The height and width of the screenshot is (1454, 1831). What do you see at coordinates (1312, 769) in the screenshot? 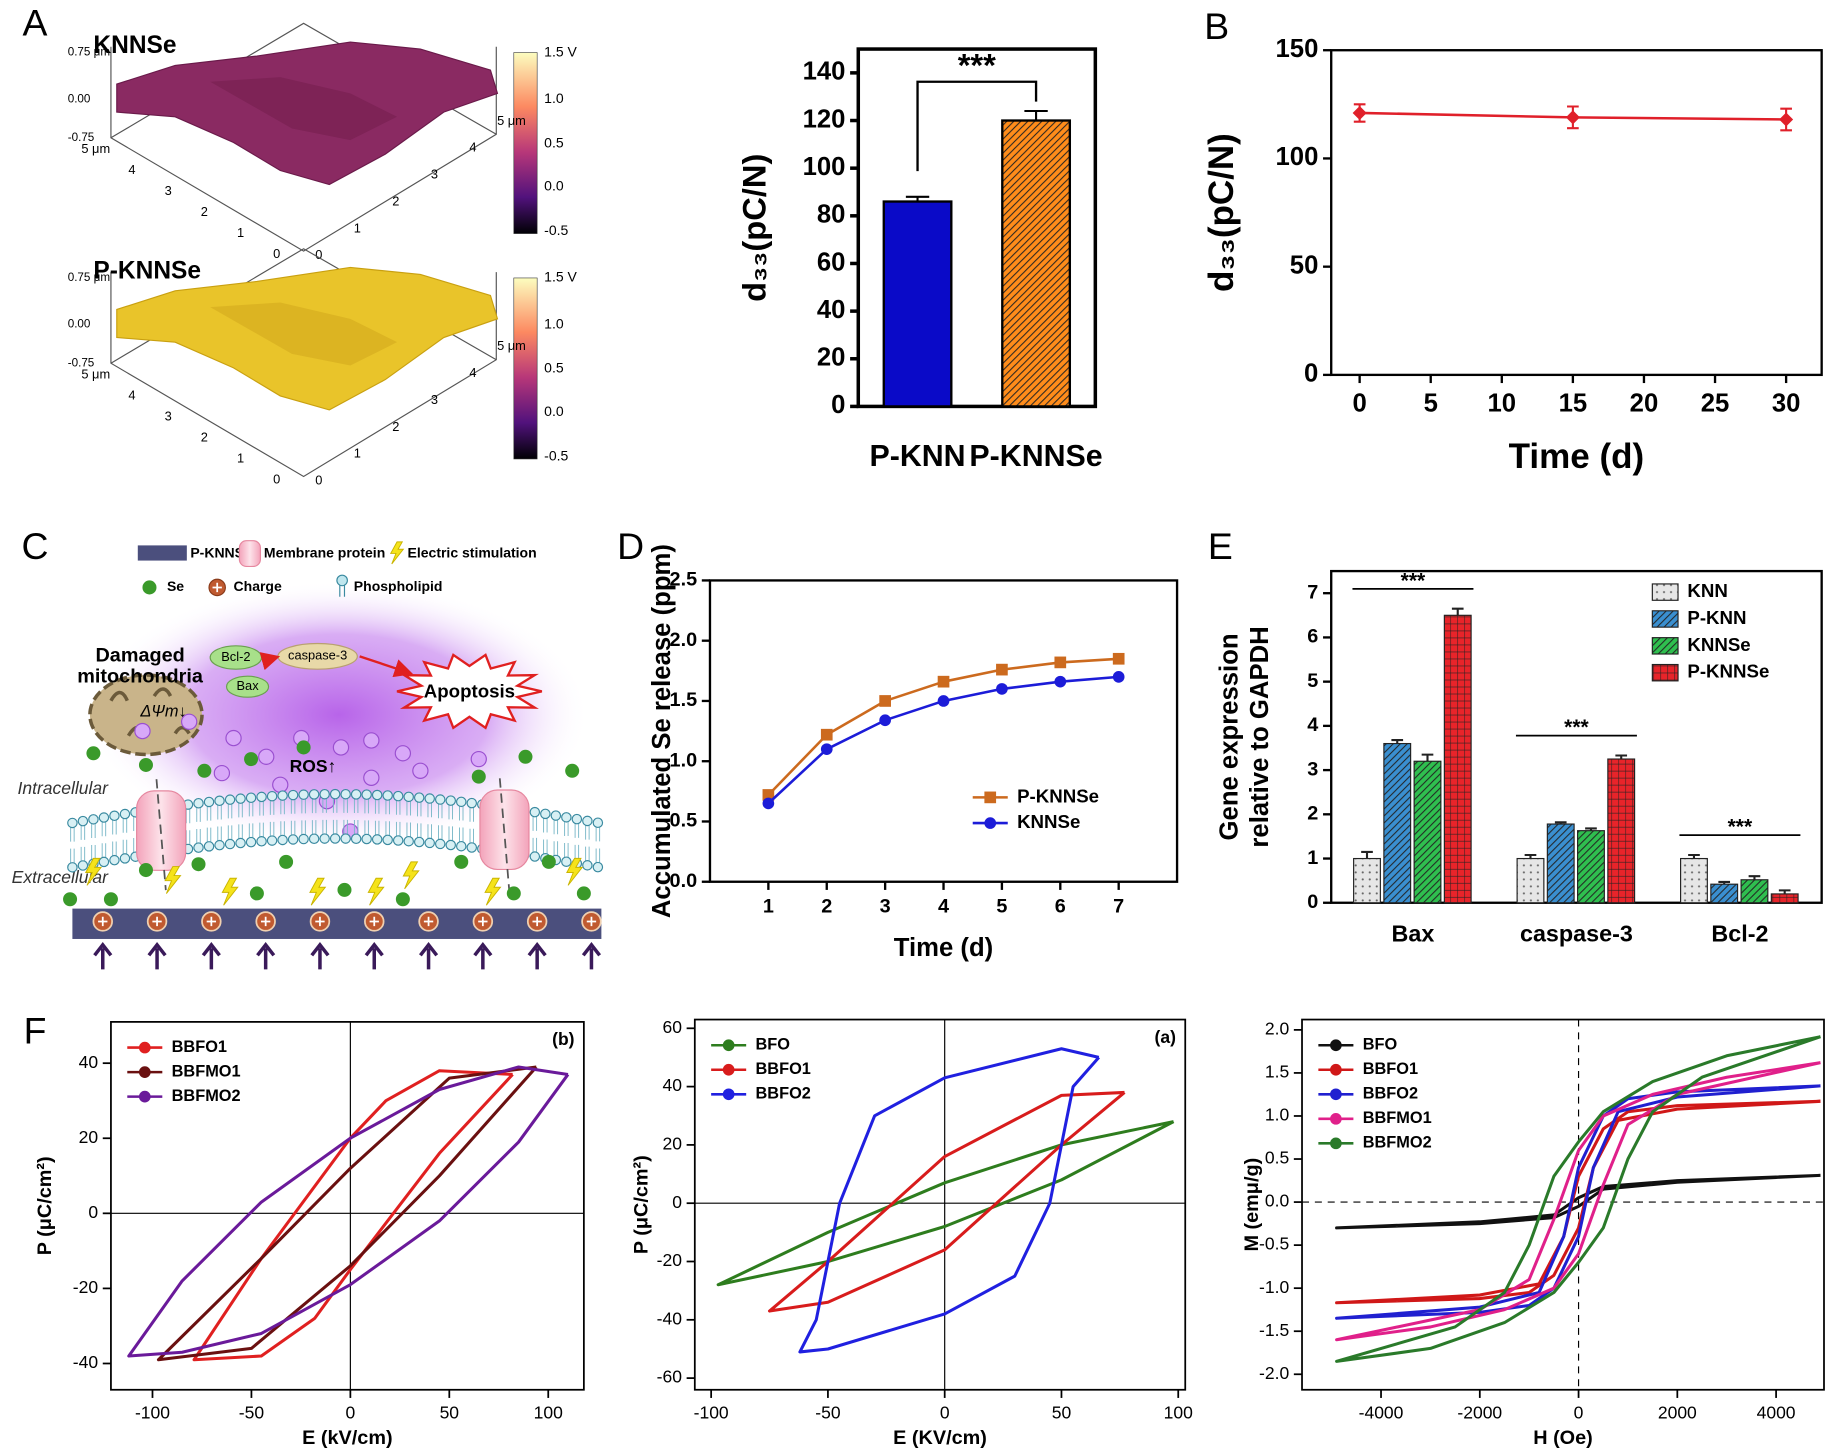
I see `y-tick-label: 3` at bounding box center [1312, 769].